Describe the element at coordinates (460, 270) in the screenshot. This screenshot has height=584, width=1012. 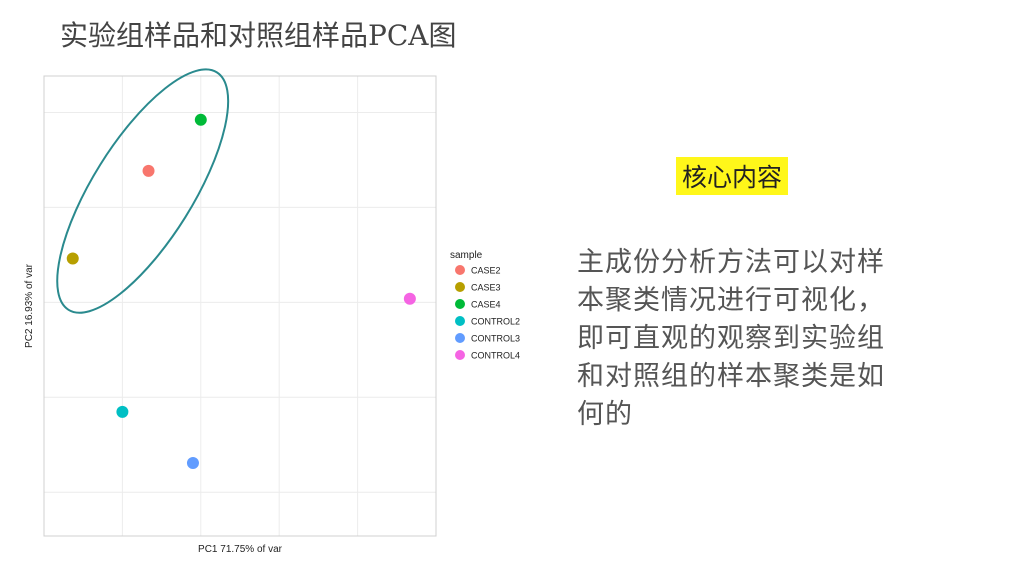
I see `legend-swatch-case2` at that location.